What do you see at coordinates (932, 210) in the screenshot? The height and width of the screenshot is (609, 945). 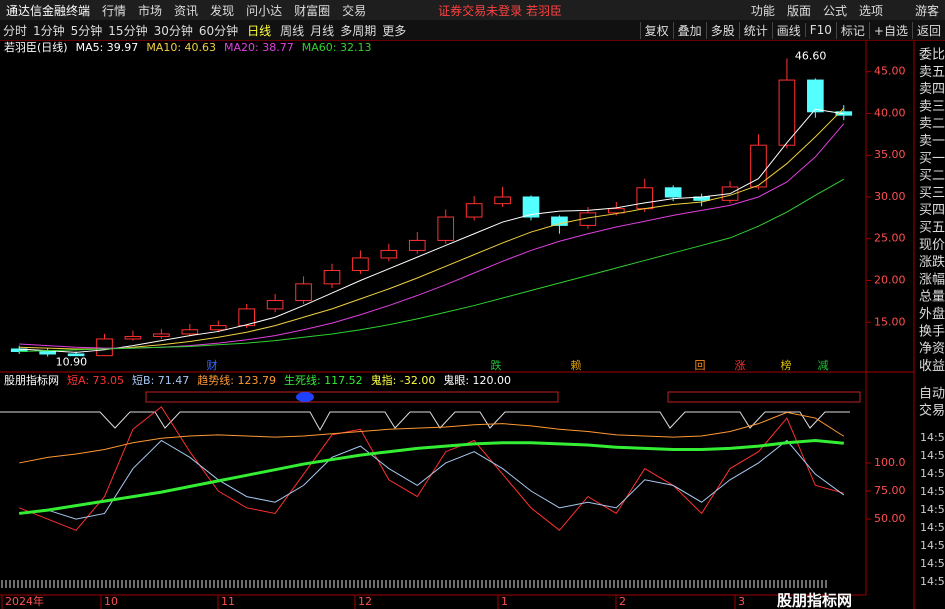 I see `side-label: 买四` at bounding box center [932, 210].